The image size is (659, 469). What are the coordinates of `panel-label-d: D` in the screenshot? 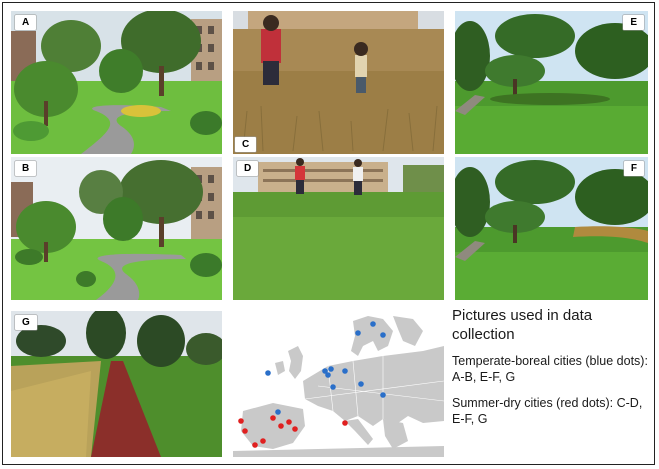 It's located at (248, 168).